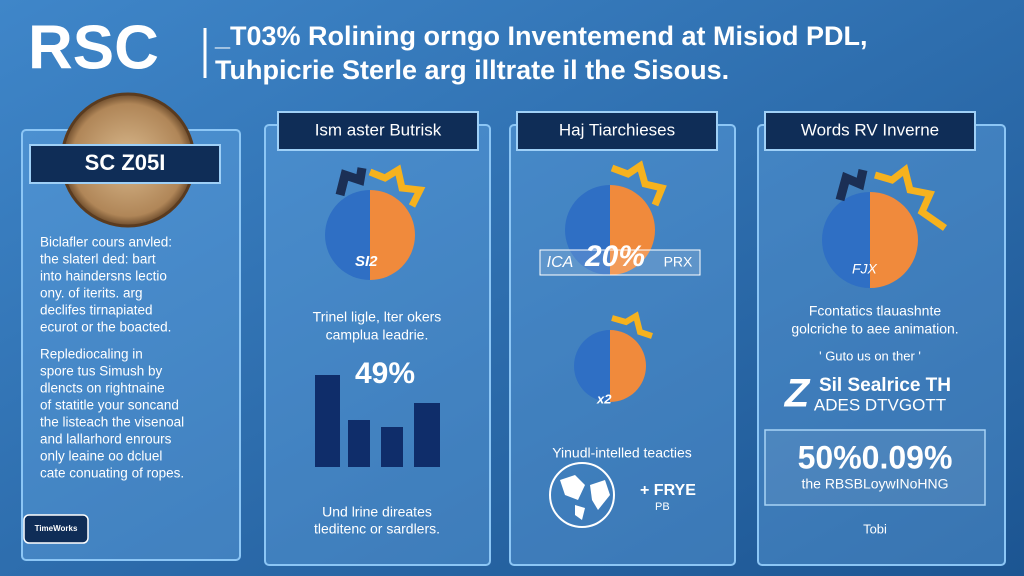  What do you see at coordinates (377, 421) in the screenshot?
I see `bar-illustration` at bounding box center [377, 421].